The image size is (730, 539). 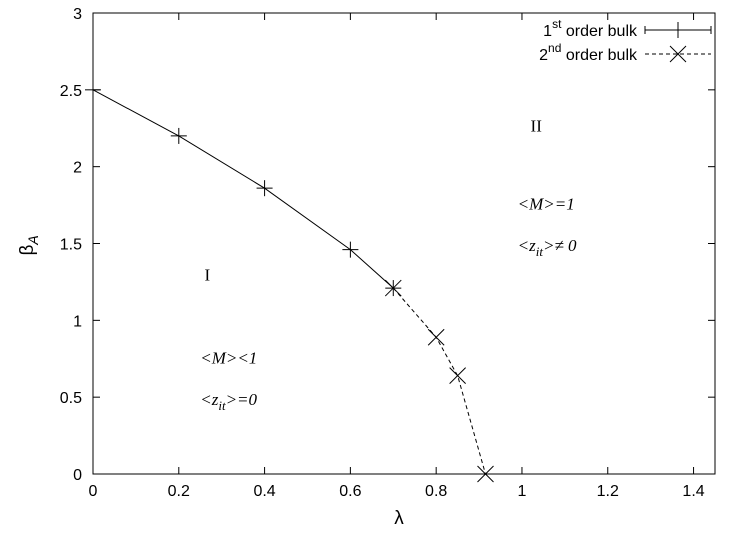 I want to click on legend-label-base: 2, so click(x=543, y=55).